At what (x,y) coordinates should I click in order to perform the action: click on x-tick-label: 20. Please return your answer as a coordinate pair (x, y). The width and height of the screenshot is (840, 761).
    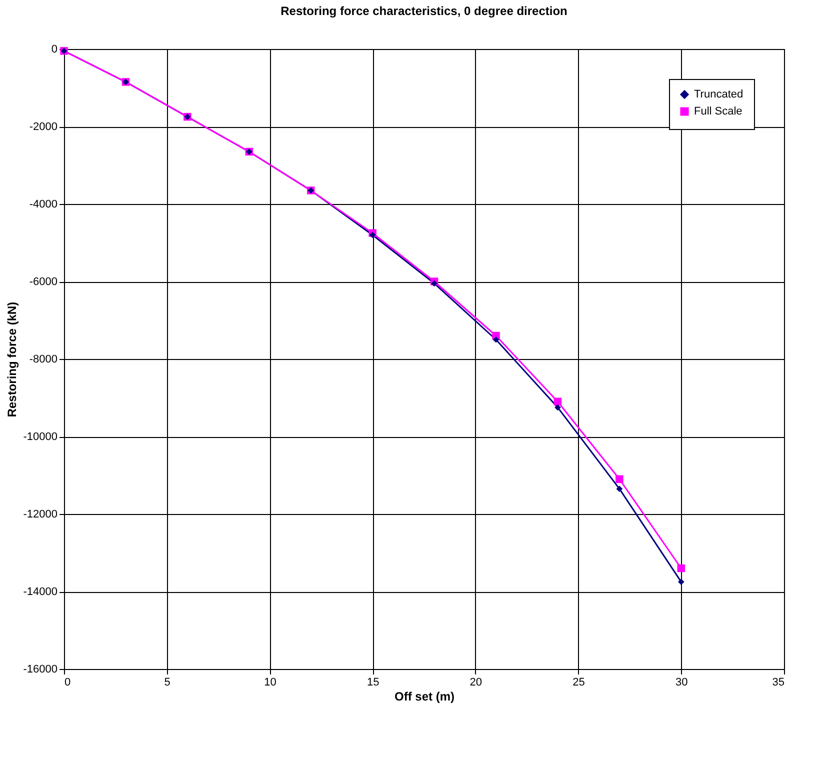
    Looking at the image, I should click on (476, 682).